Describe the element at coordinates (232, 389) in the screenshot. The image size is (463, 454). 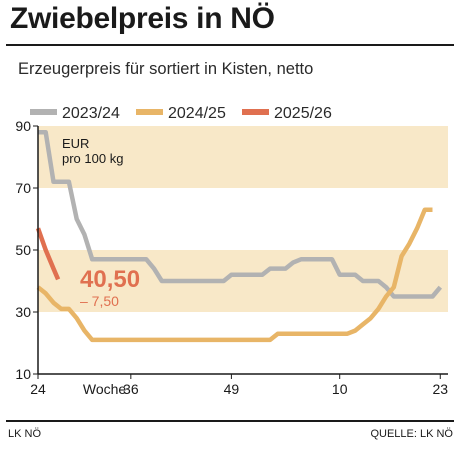
I see `x-tick-label-3: 49` at that location.